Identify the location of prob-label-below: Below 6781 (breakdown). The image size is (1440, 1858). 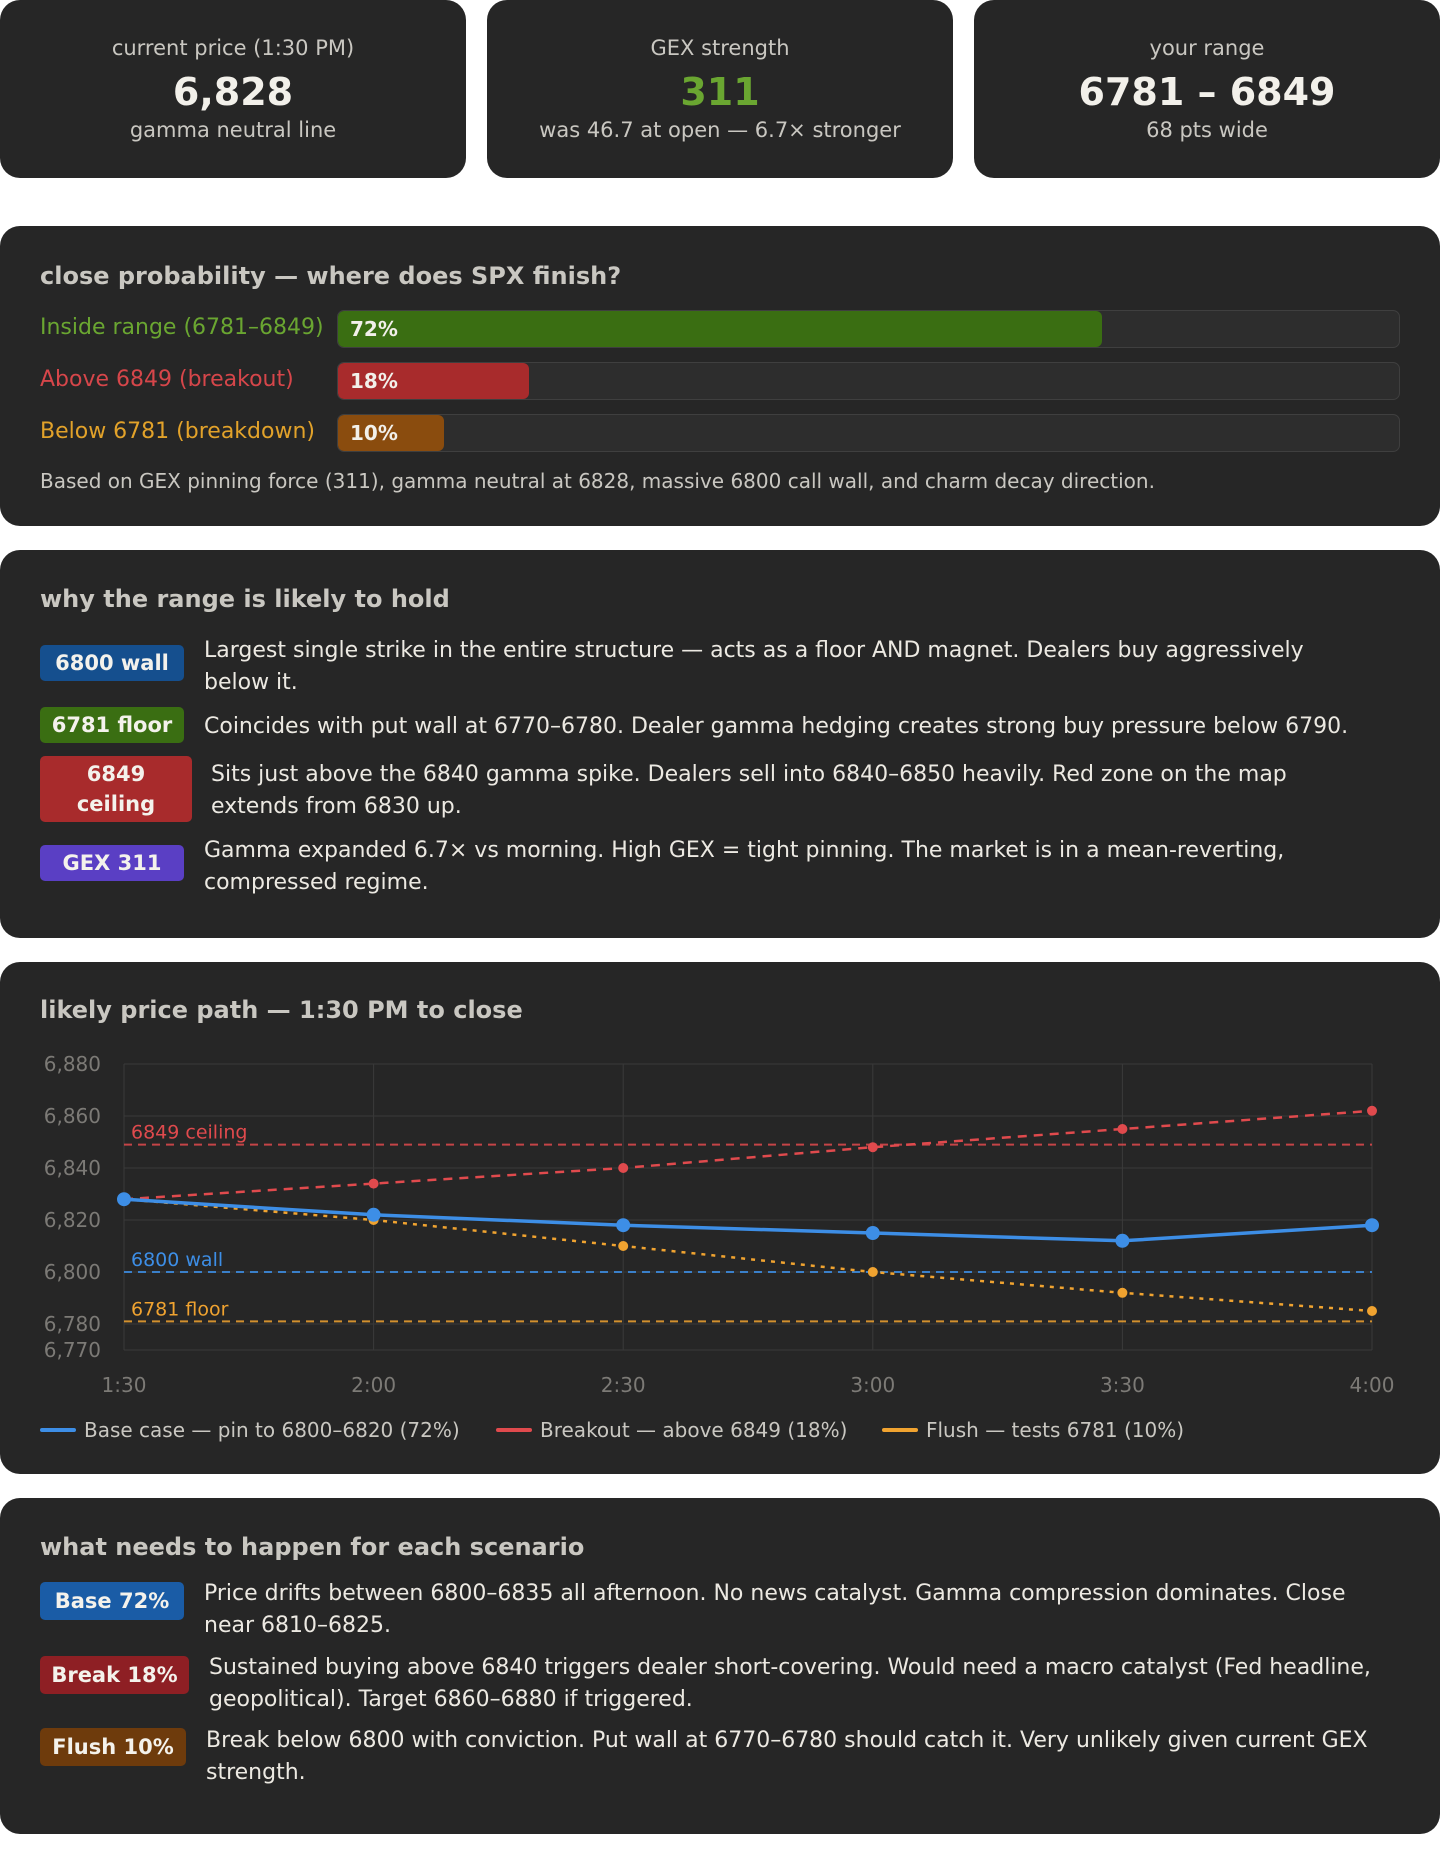
(177, 431).